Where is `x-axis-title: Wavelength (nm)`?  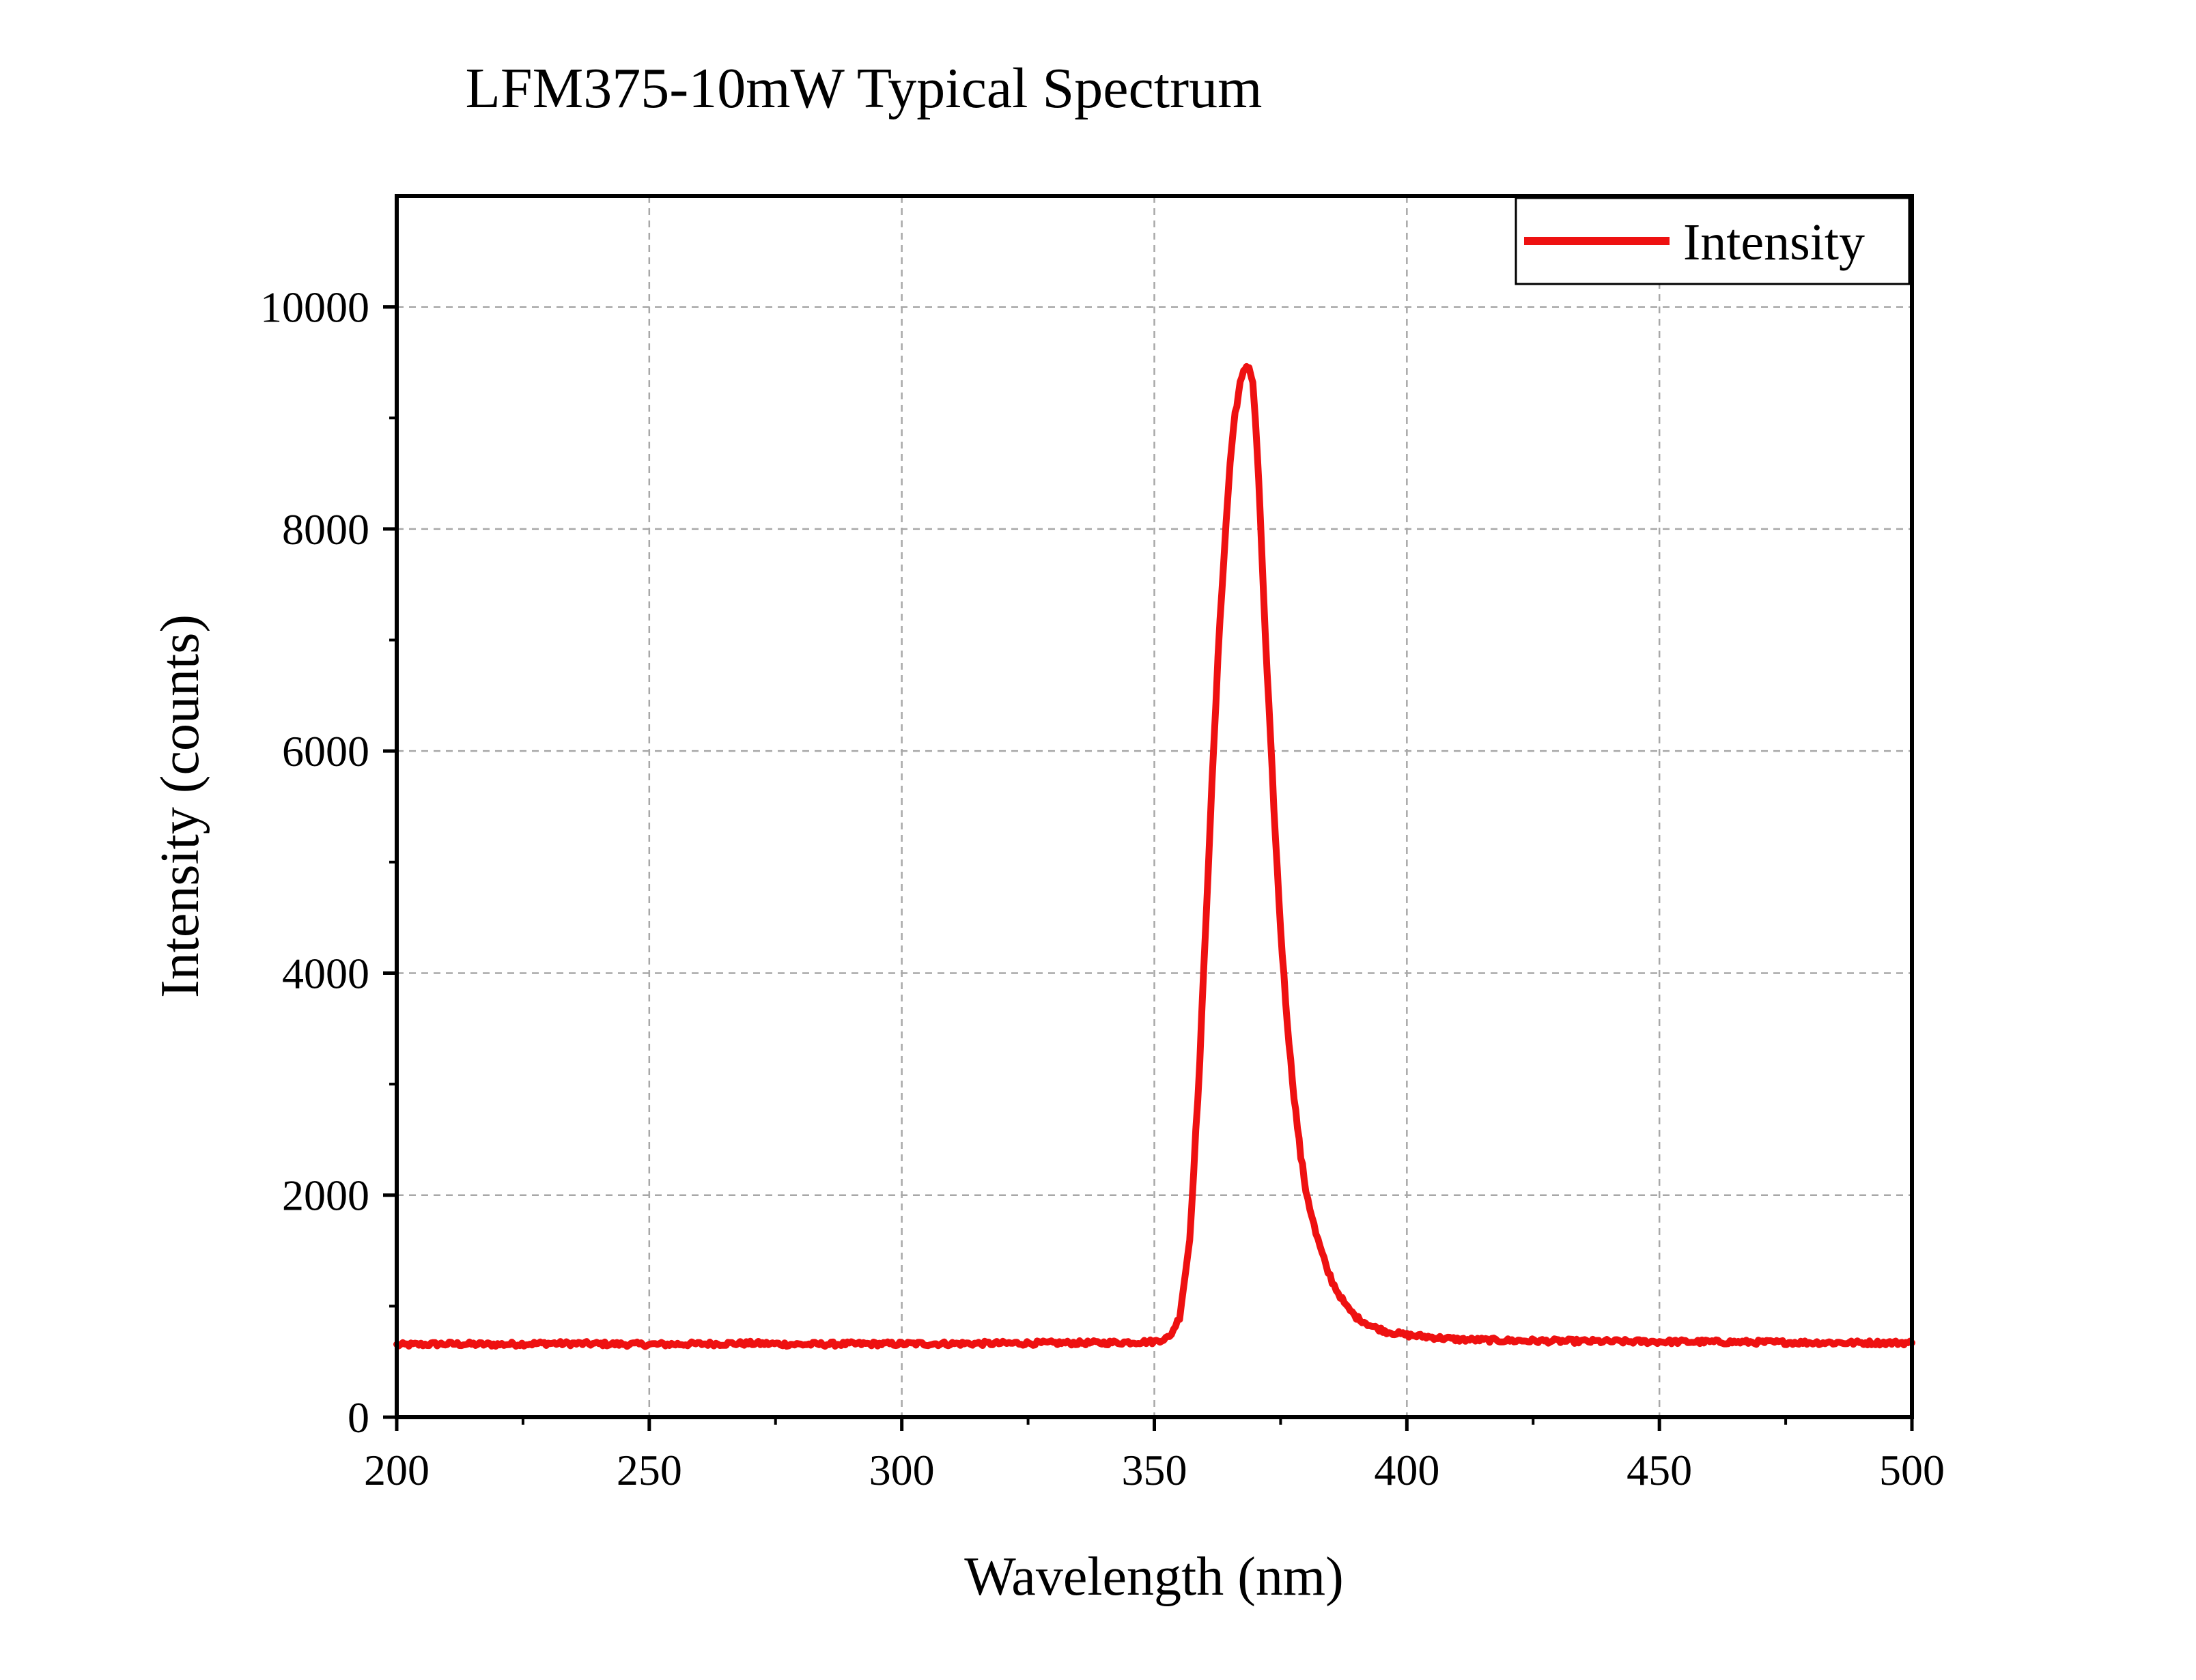 x-axis-title: Wavelength (nm) is located at coordinates (1154, 1577).